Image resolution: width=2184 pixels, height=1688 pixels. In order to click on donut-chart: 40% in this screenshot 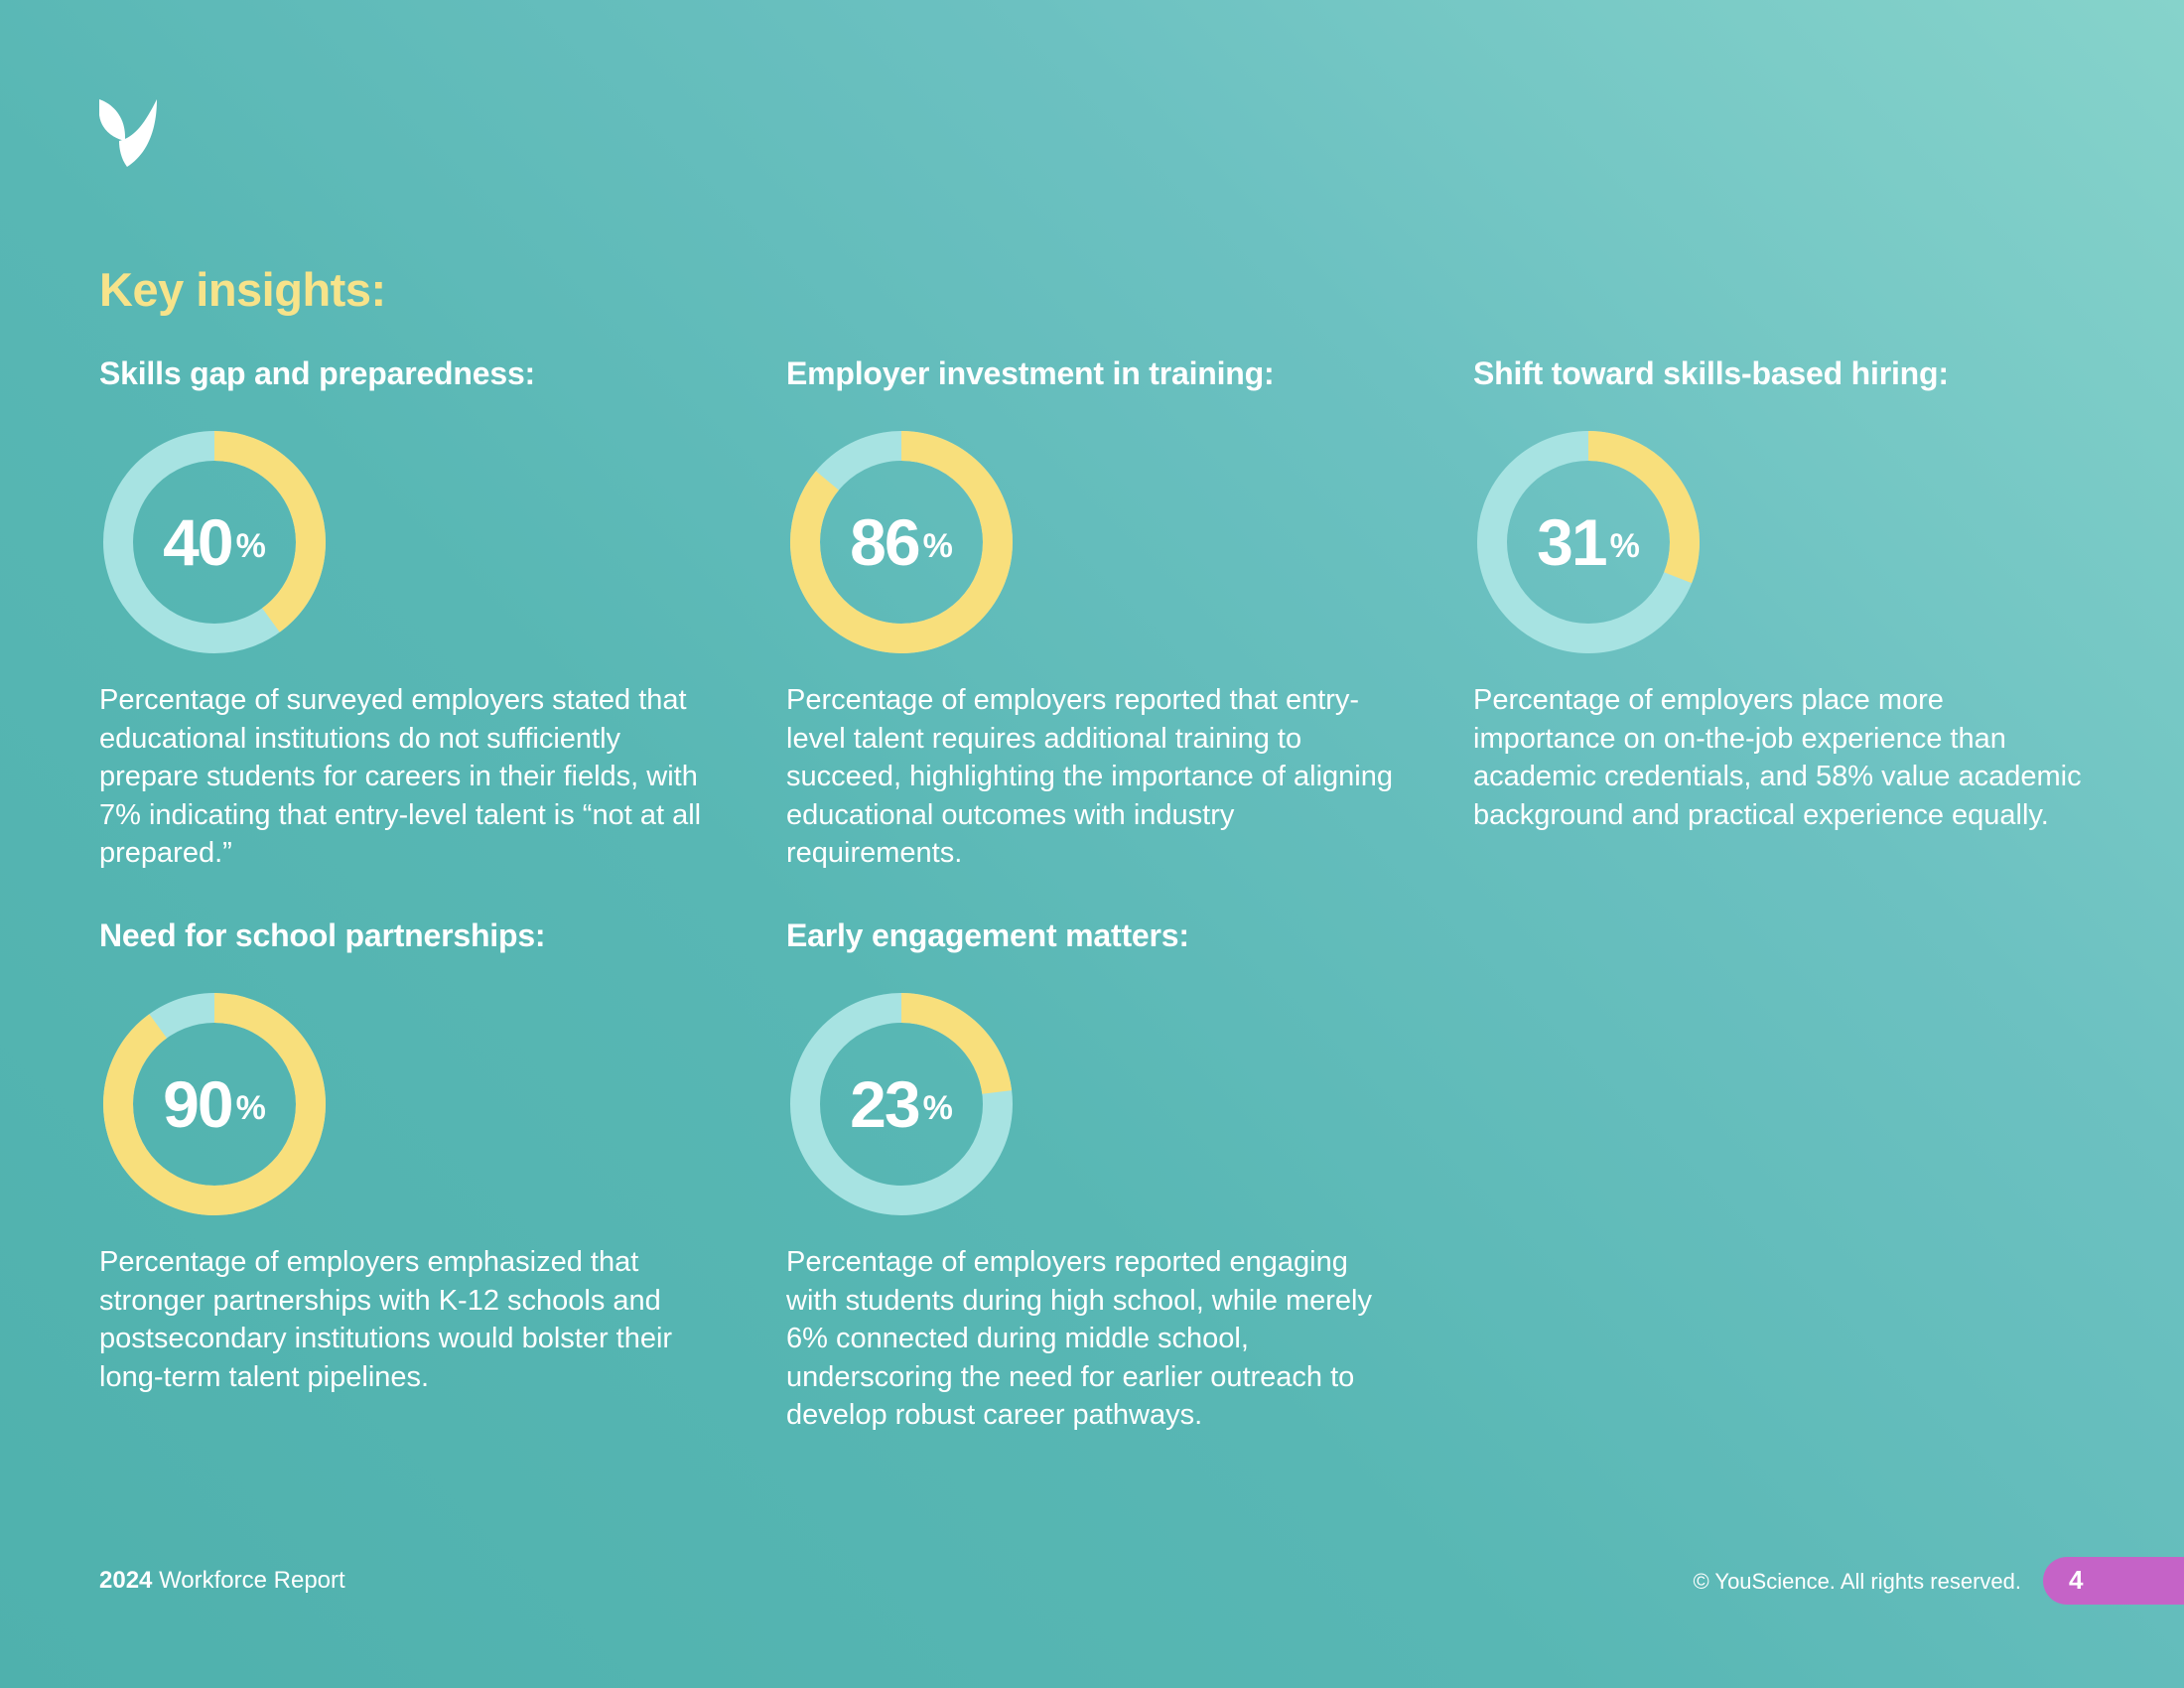, I will do `click(214, 542)`.